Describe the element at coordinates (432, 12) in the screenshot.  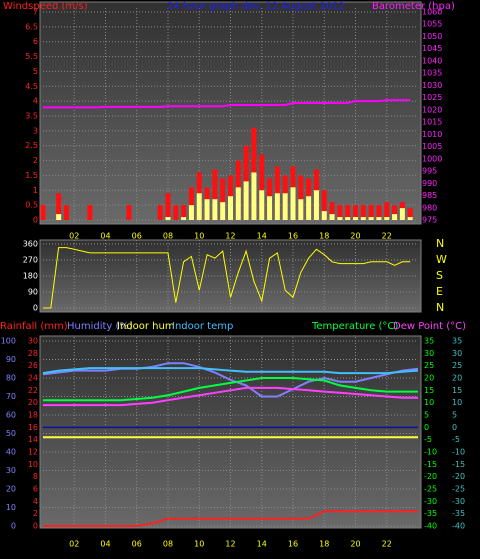
I see `y-tick-label: 1060` at that location.